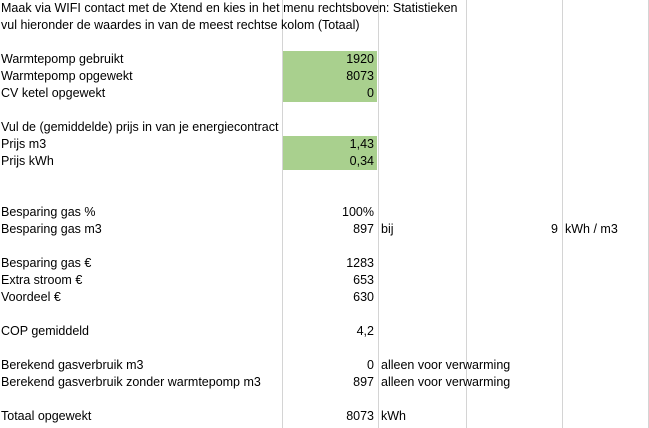 This screenshot has height=428, width=649. What do you see at coordinates (67, 76) in the screenshot?
I see `hp-generated-label: Warmtepomp opgewekt` at bounding box center [67, 76].